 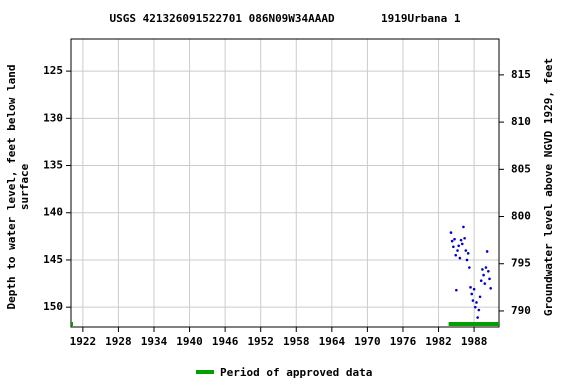 I want to click on y2-tick-label: 800, so click(x=521, y=216).